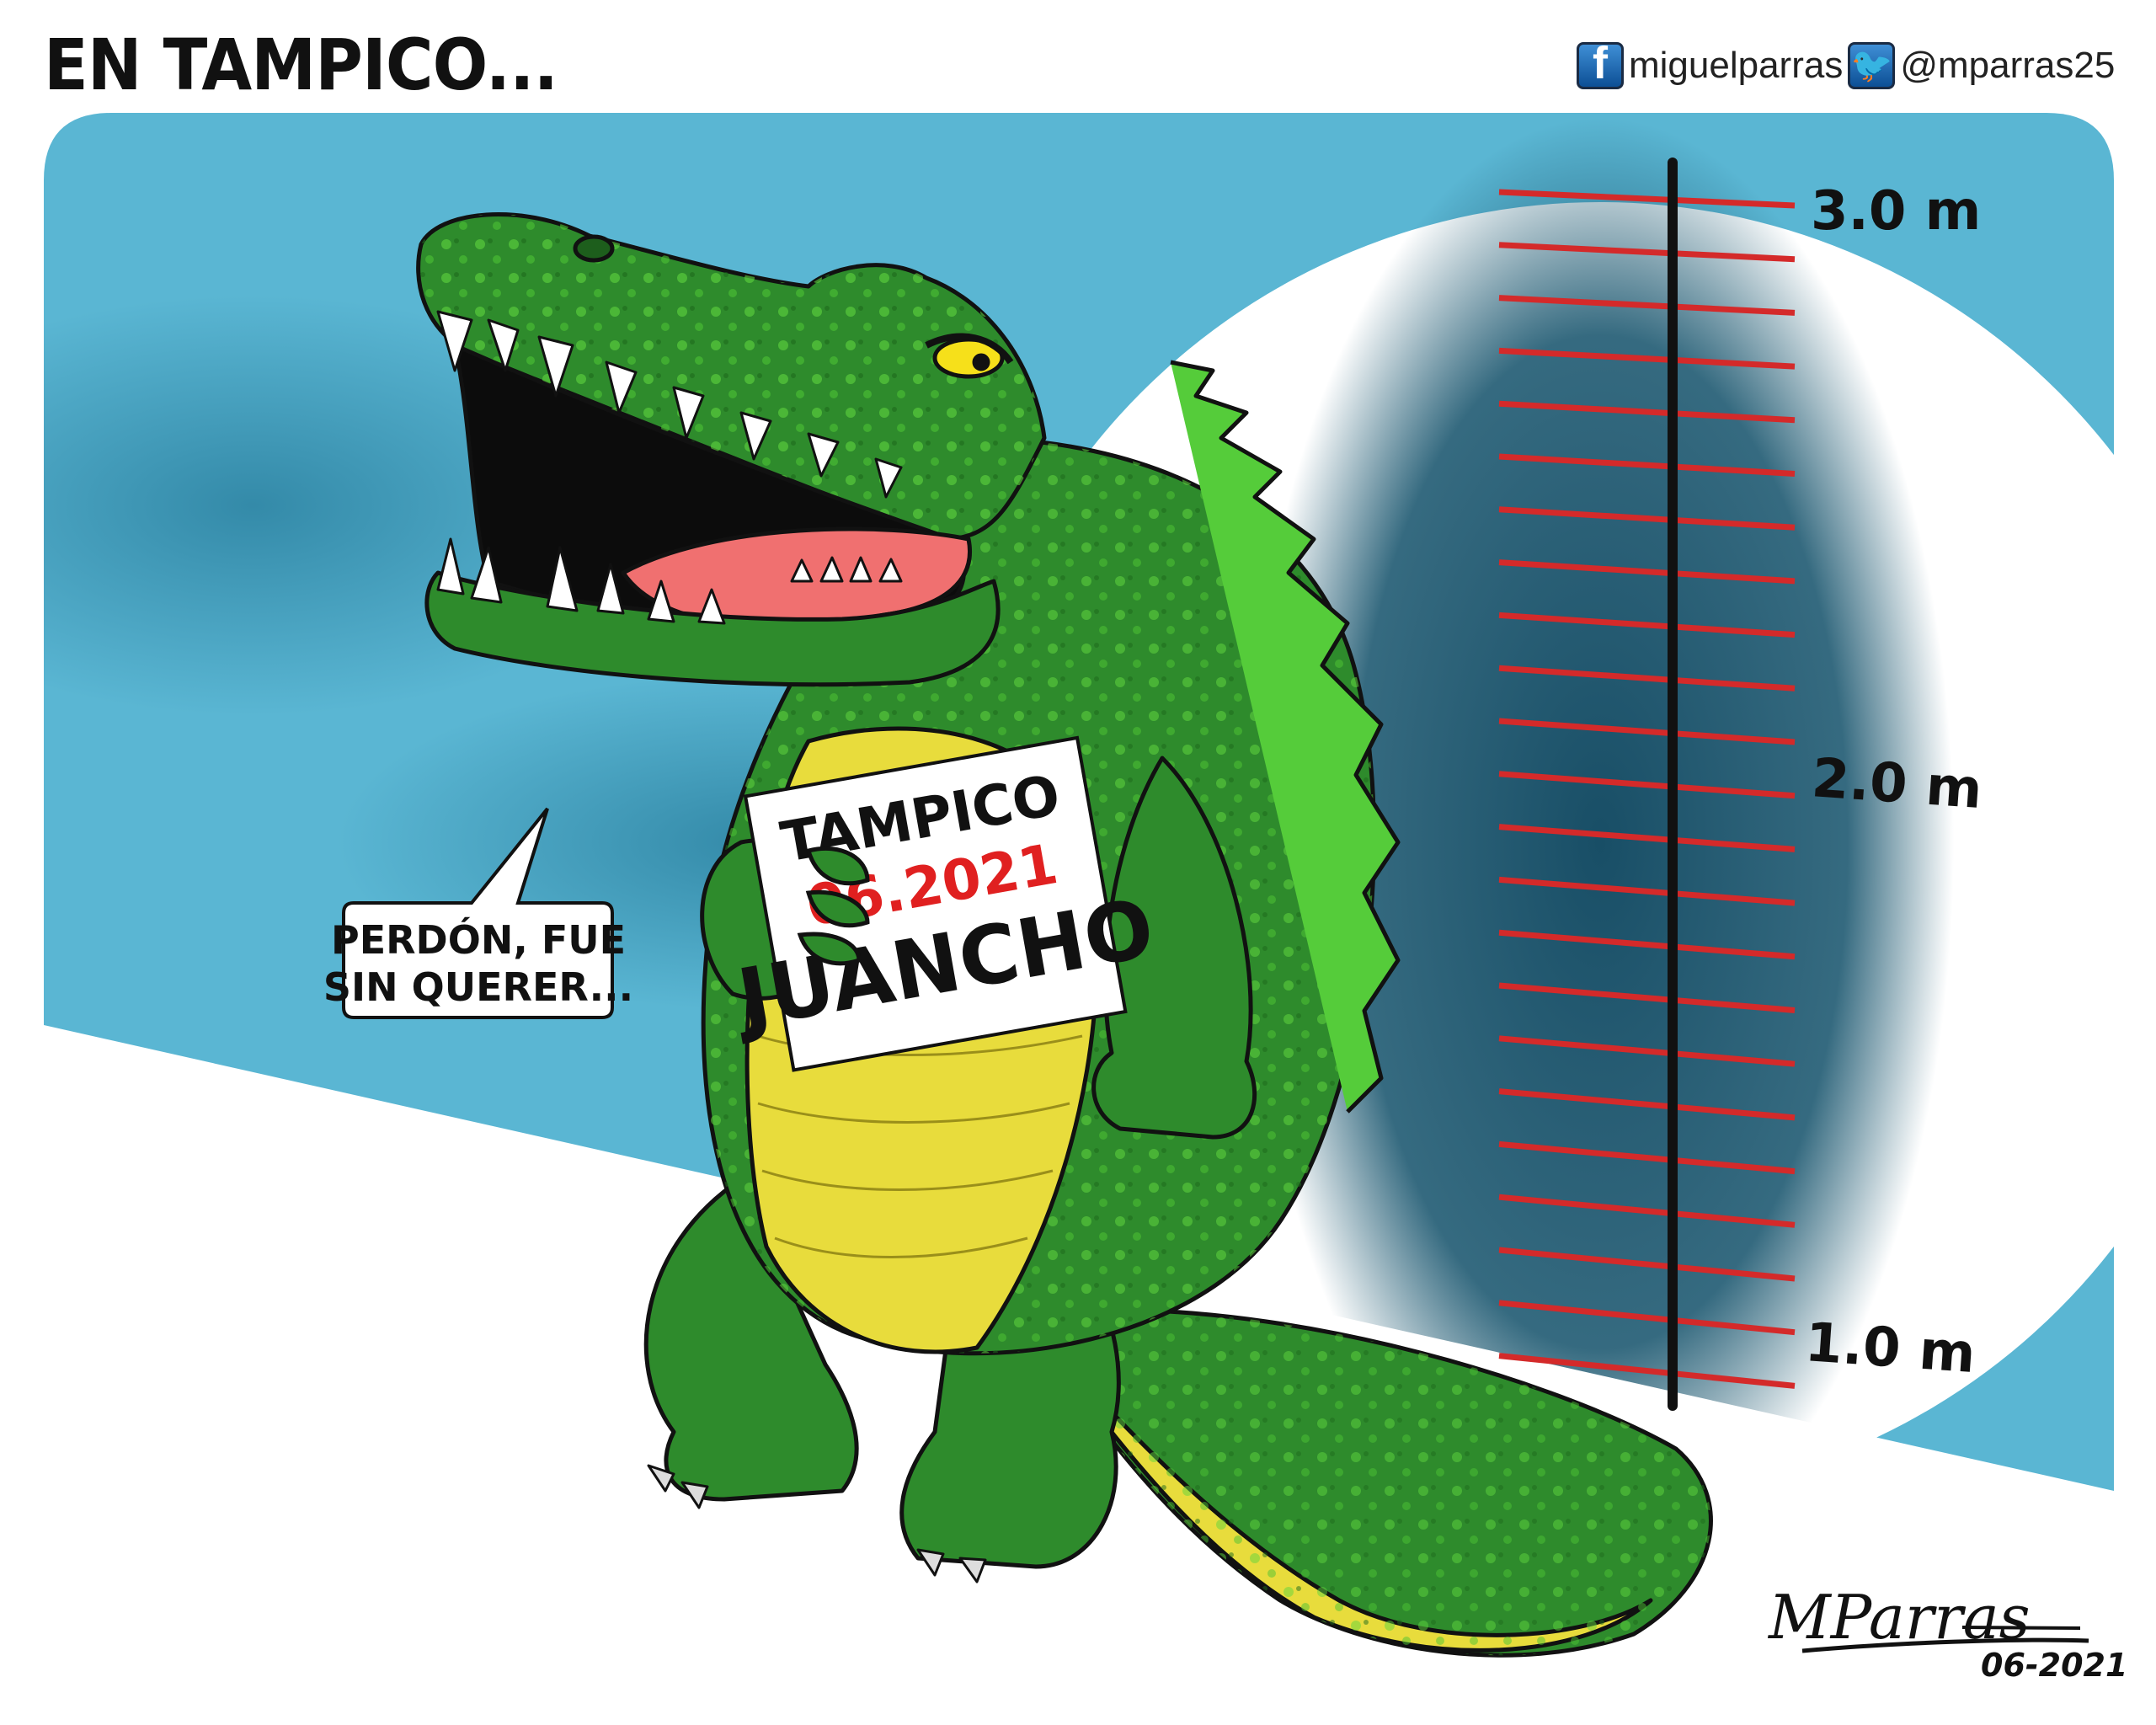 The image size is (2156, 1725). I want to click on speech-line-1: PERDÓN, FUE, so click(479, 940).